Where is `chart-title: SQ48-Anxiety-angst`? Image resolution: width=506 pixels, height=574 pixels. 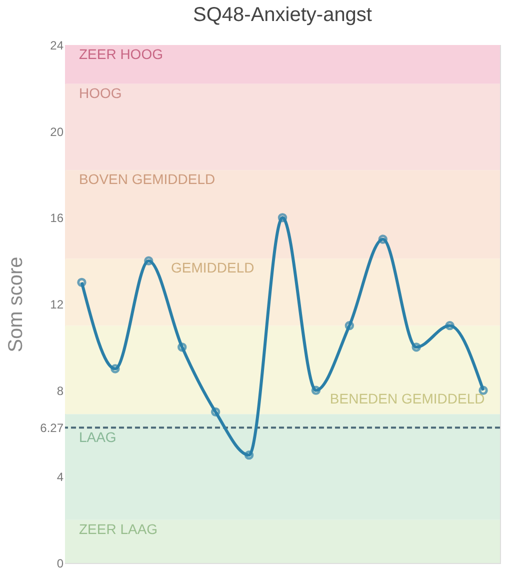
chart-title: SQ48-Anxiety-angst is located at coordinates (282, 15).